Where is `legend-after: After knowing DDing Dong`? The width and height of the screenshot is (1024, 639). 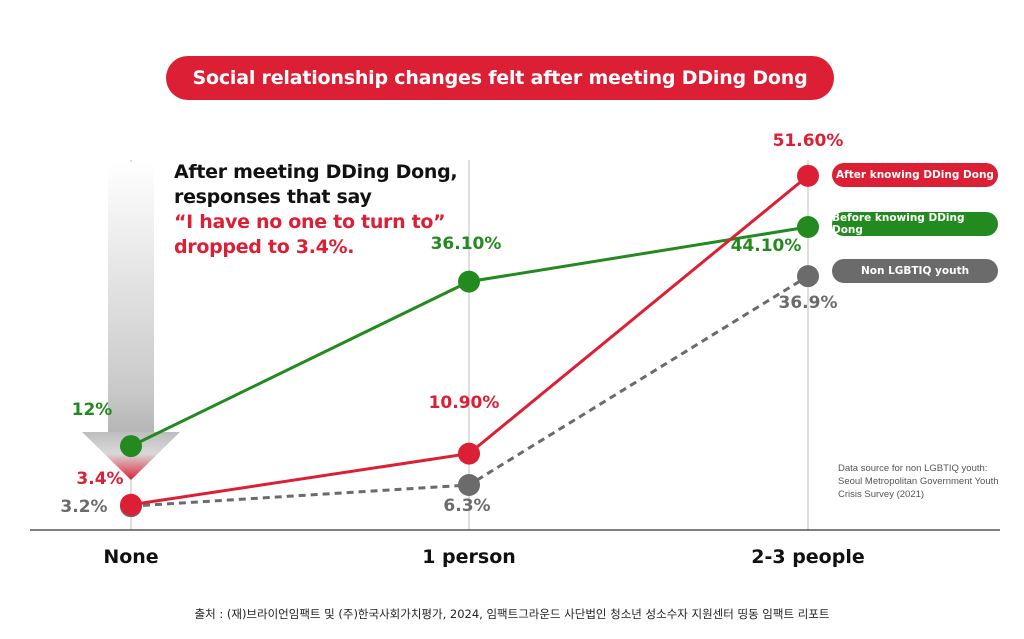 legend-after: After knowing DDing Dong is located at coordinates (915, 175).